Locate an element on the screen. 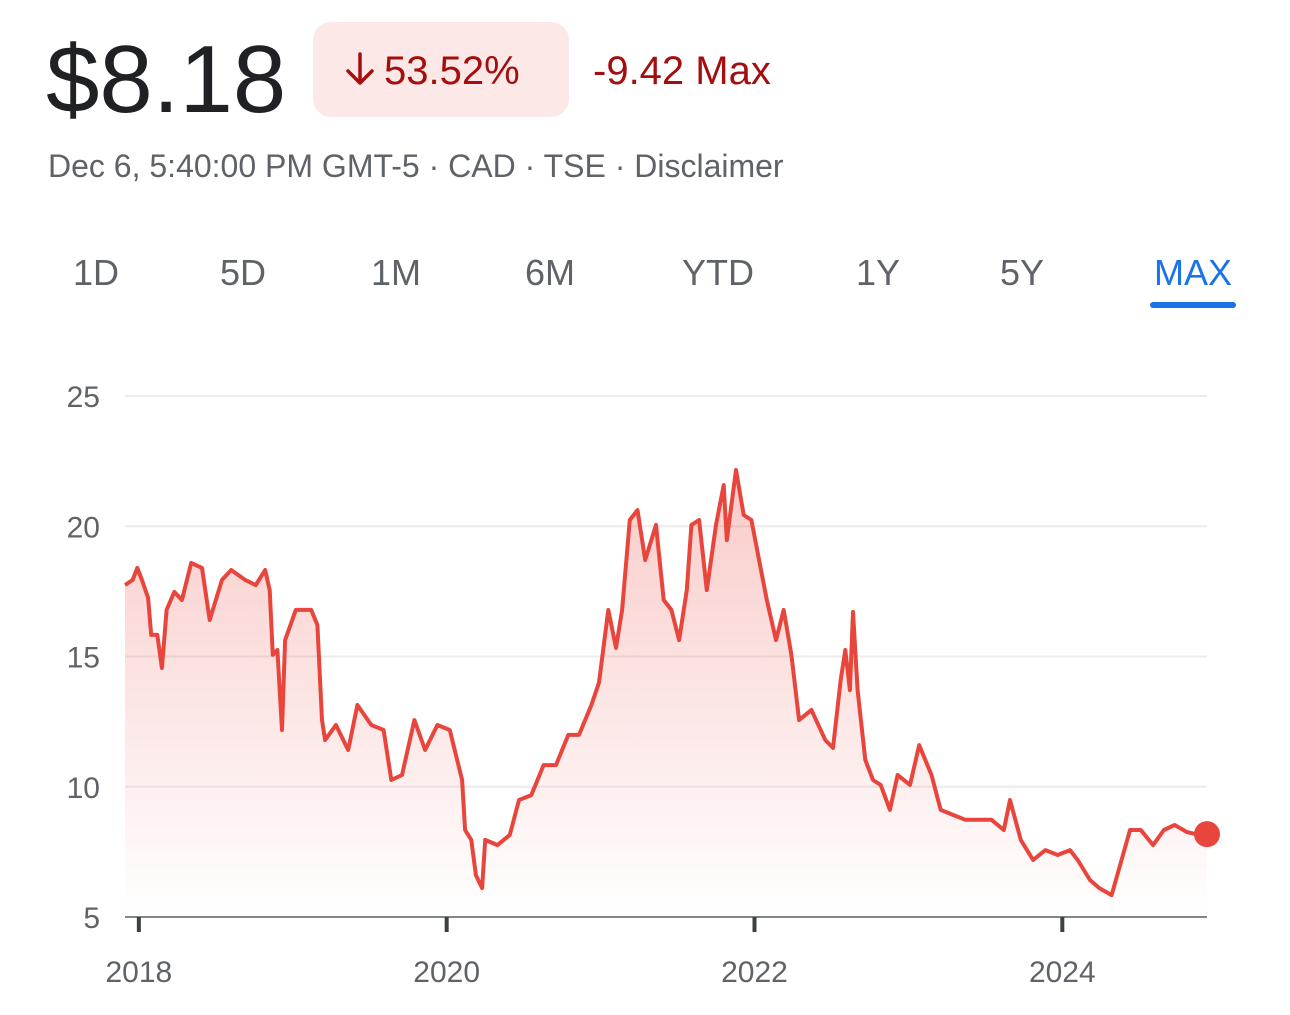 The height and width of the screenshot is (1015, 1290). tab: YTD is located at coordinates (718, 272).